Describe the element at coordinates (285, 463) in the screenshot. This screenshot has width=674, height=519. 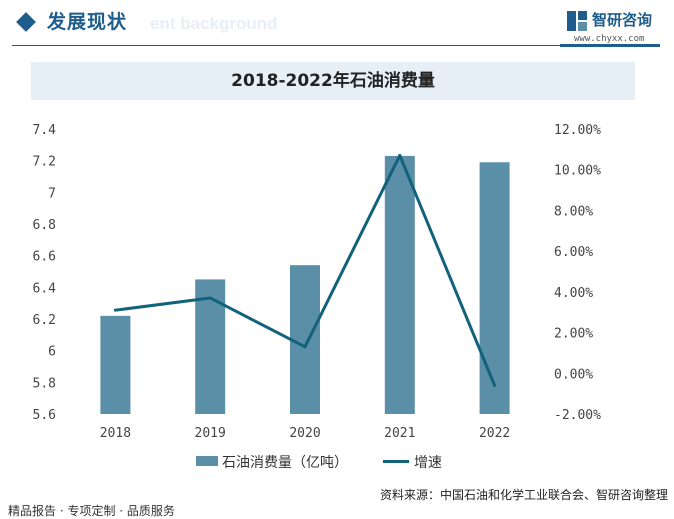
I see `legend-bar-label: 石油消费量（亿吨）` at that location.